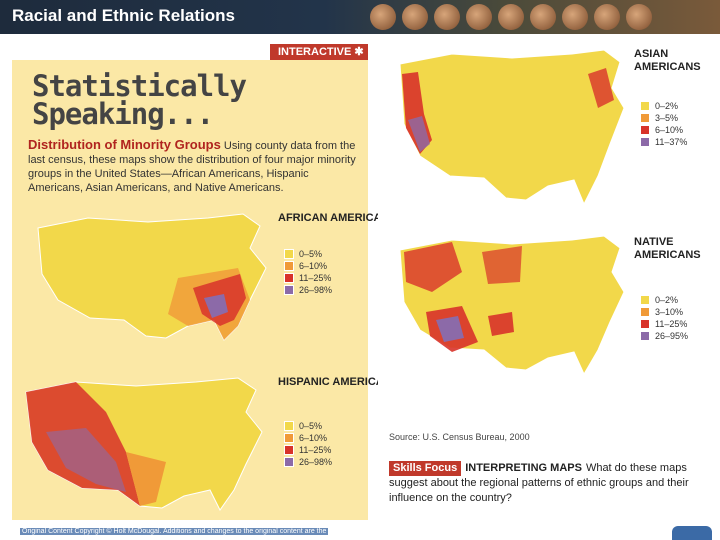  I want to click on legend-hispanic: 0–5% 6–10% 11–25% 26–98%, so click(313, 444).